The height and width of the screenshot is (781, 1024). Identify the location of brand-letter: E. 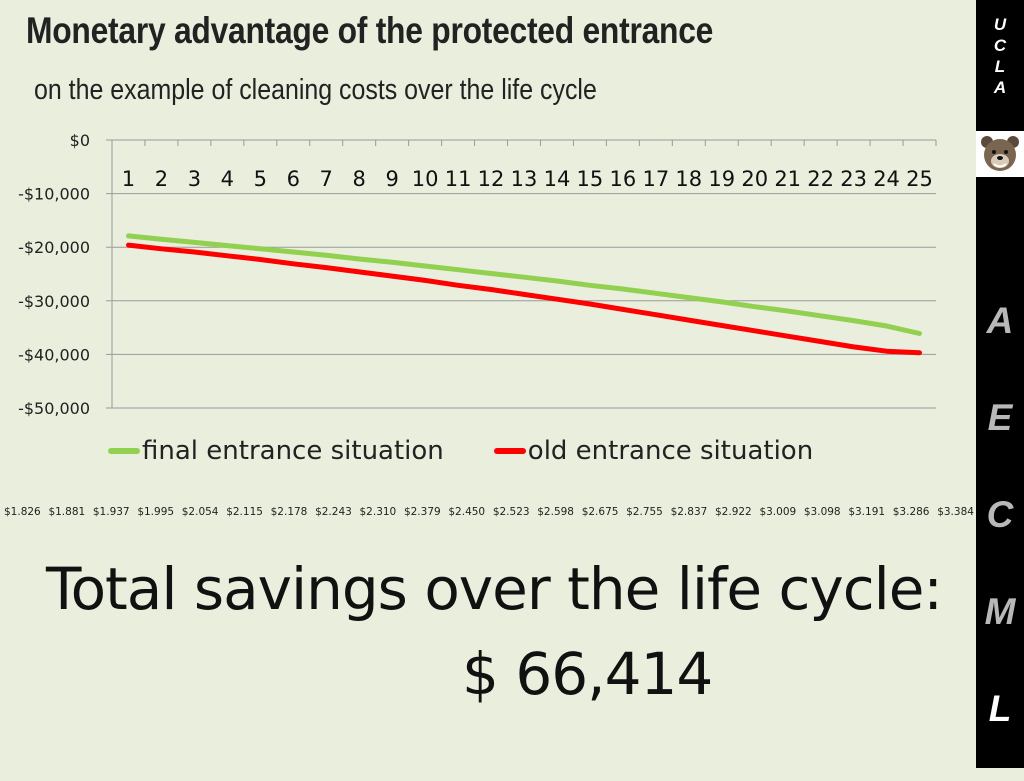
(1000, 441).